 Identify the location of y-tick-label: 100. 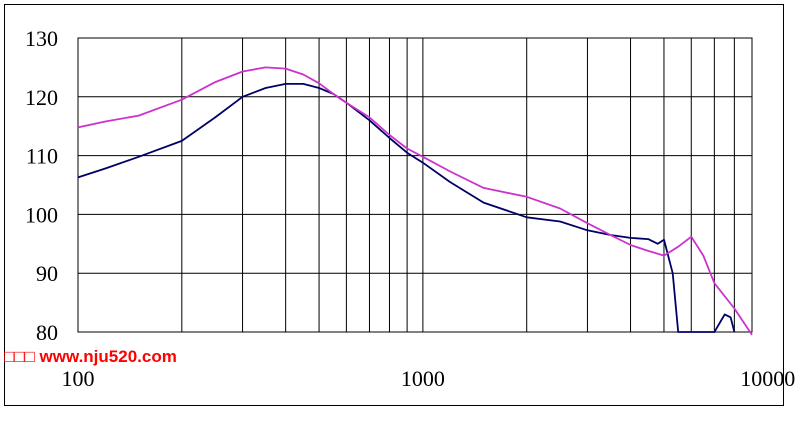
(41, 214).